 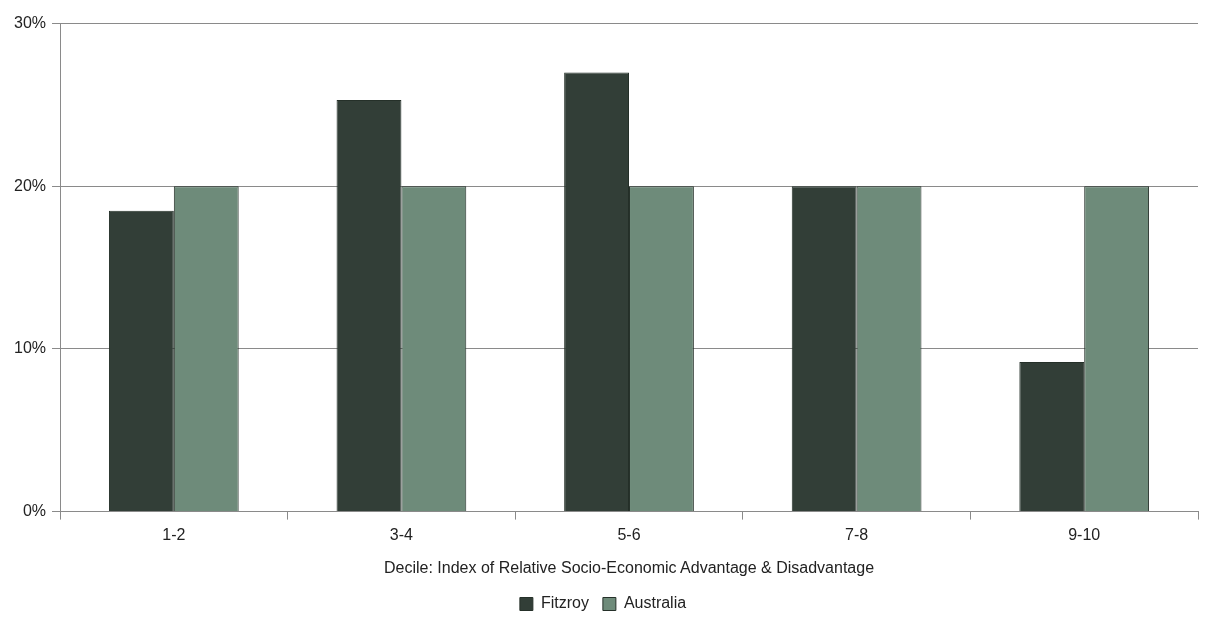 I want to click on y-tick-label: 0%, so click(x=34, y=511).